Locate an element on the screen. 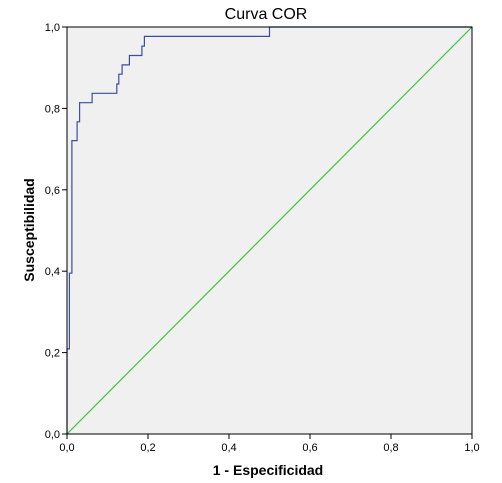  y-tick-label: 0,6 is located at coordinates (52, 191).